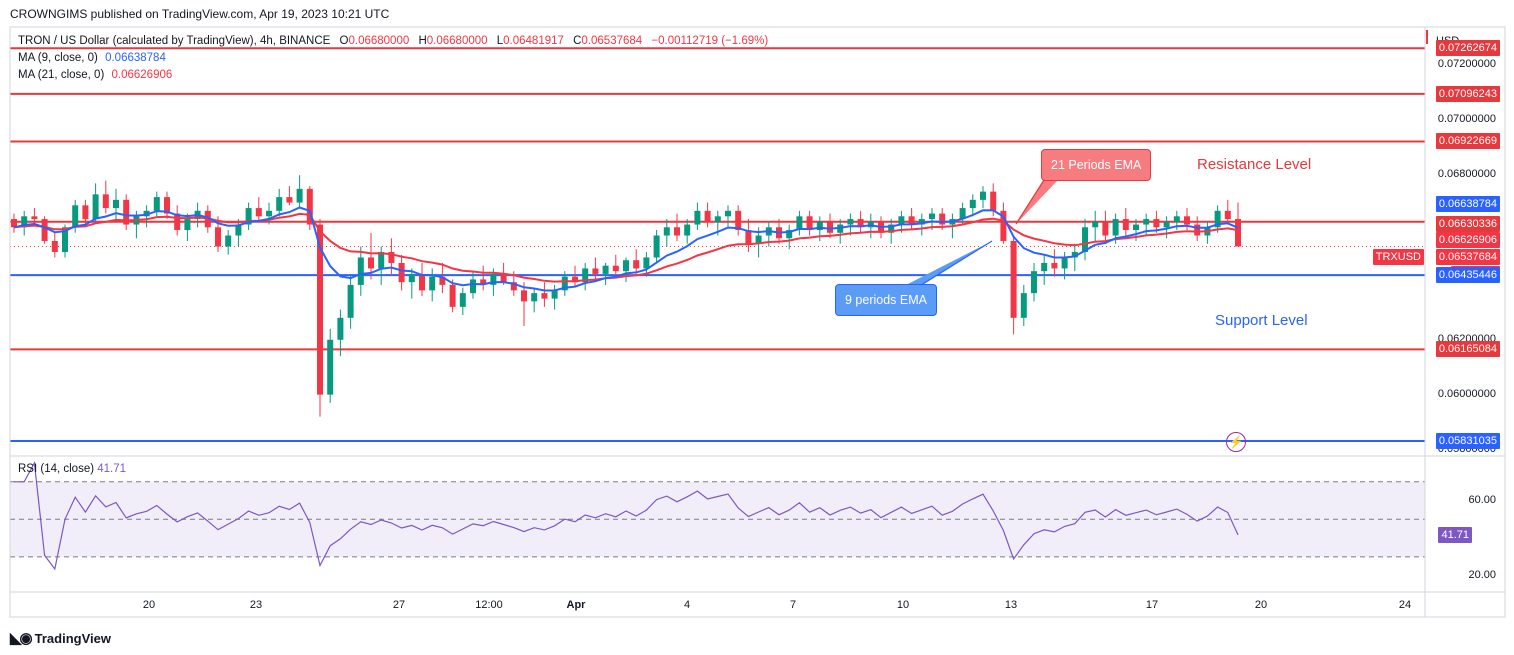  I want to click on x-tick-label: 17, so click(1152, 605).